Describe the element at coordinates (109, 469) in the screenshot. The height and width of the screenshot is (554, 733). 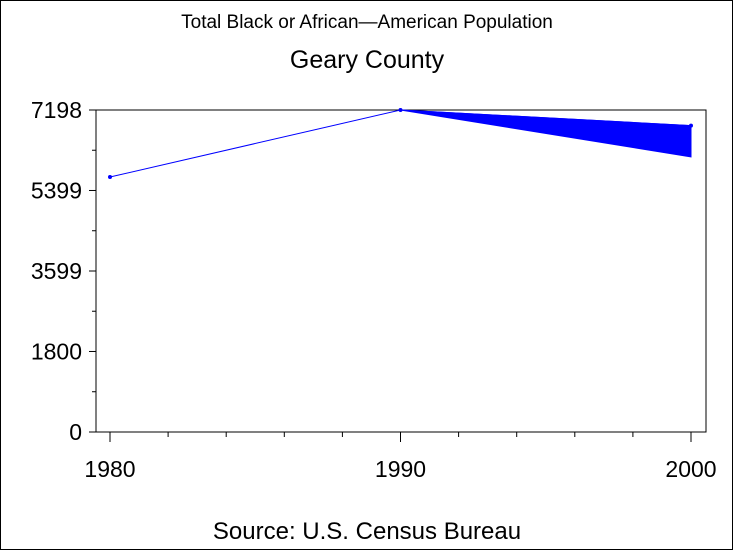
I see `x-tick-label: 1980` at that location.